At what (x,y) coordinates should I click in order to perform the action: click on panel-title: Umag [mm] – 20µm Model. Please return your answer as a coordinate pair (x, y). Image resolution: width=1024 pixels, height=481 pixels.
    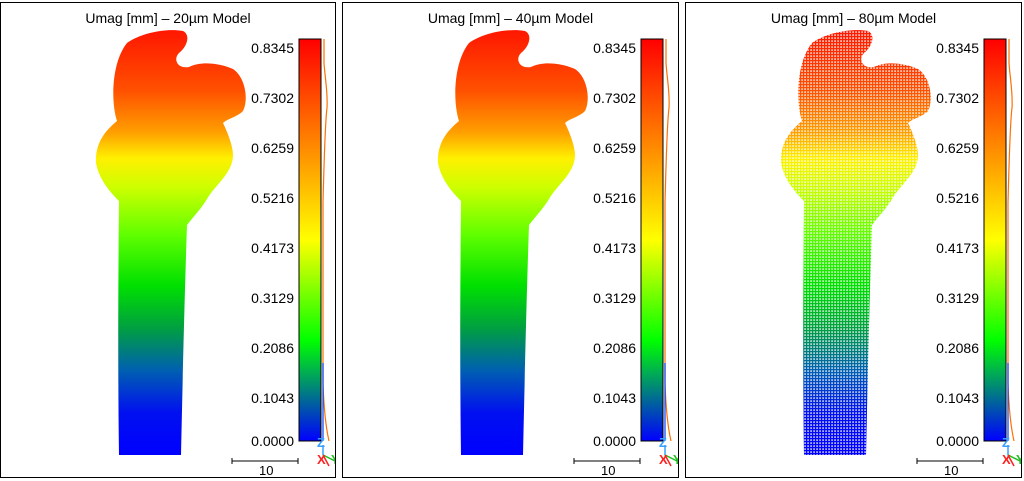
    Looking at the image, I should click on (168, 18).